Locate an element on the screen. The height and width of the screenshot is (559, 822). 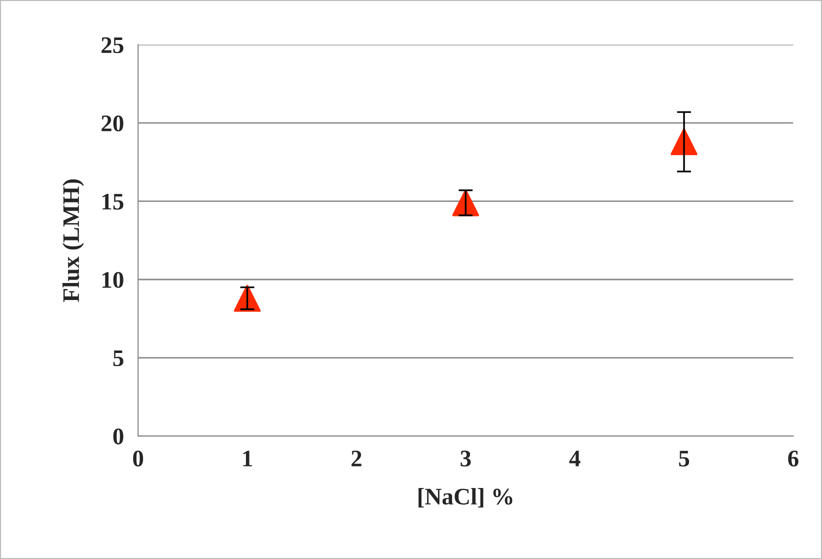
x-tick-label: 1 is located at coordinates (247, 458).